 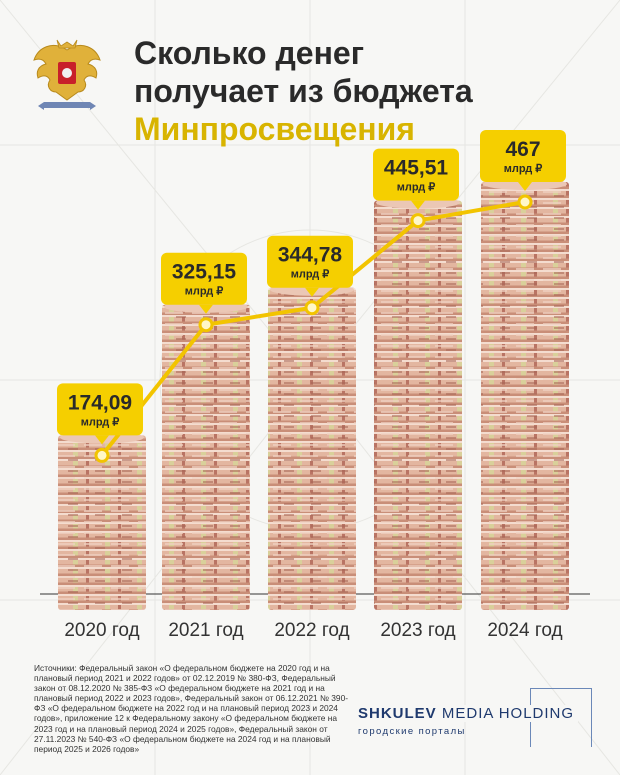 I want to click on brand-subtitle: городские порталы, so click(x=412, y=731).